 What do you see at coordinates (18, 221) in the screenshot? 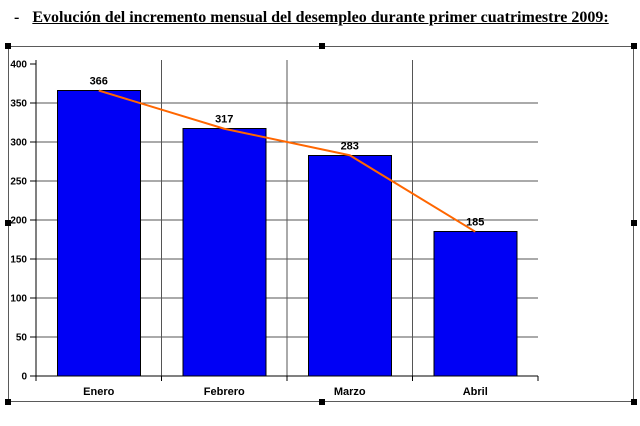
I see `y-axis-label: 200` at bounding box center [18, 221].